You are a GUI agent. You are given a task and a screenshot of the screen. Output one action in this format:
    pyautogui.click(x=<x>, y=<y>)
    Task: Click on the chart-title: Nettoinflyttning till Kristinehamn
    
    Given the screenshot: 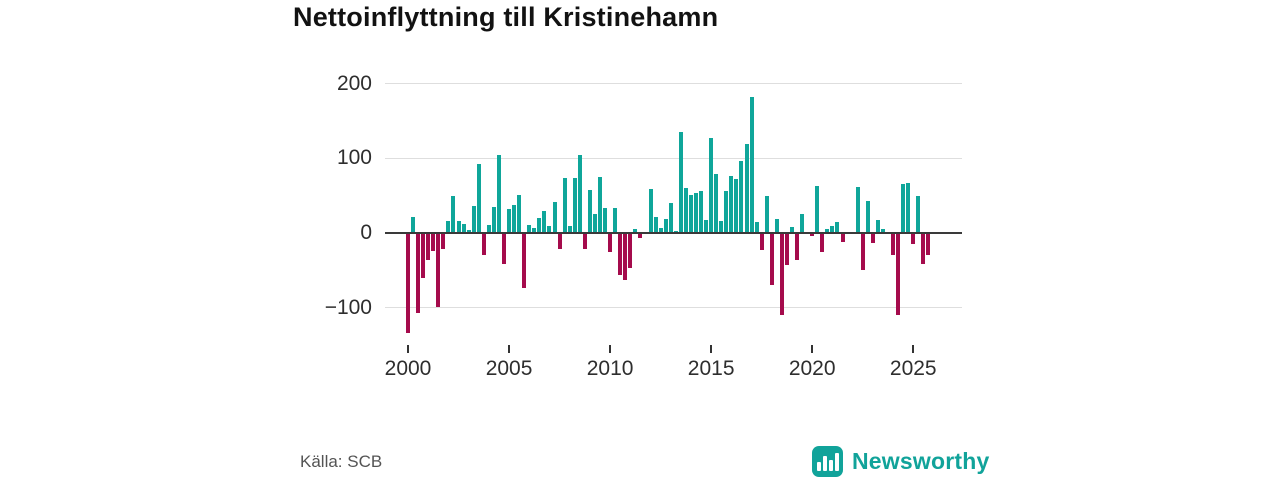 What is the action you would take?
    pyautogui.click(x=506, y=17)
    